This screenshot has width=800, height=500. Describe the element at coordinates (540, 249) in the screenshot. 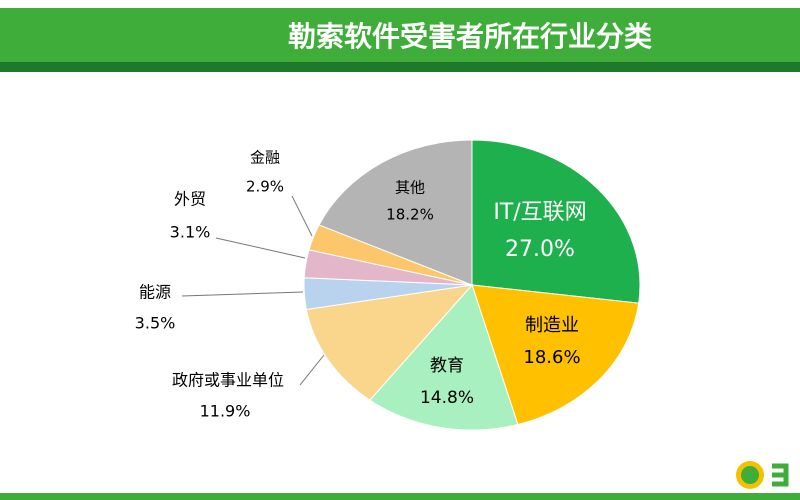

I see `value-label: 27.0%` at that location.